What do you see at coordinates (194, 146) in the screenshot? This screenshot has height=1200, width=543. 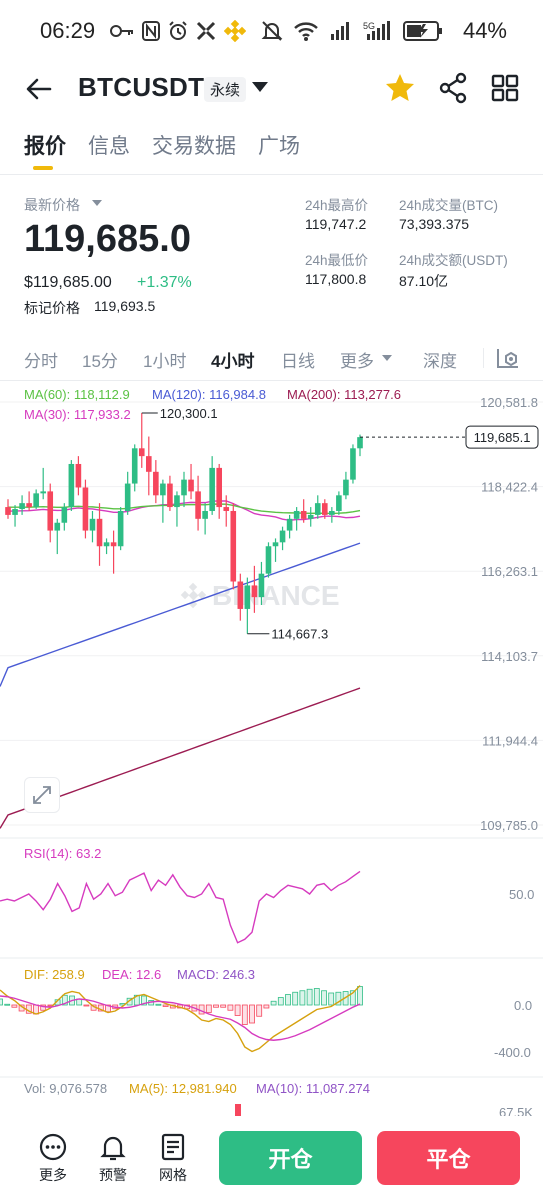 I see `tab-trade-data: 交易数据` at bounding box center [194, 146].